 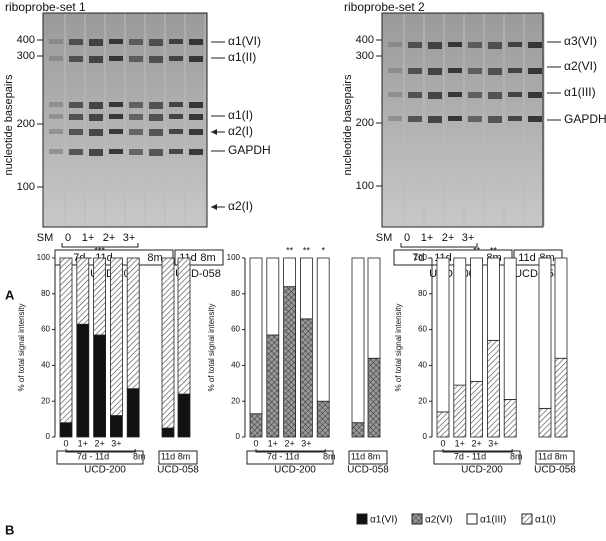 I want to click on panel-label: A, so click(x=10, y=294).